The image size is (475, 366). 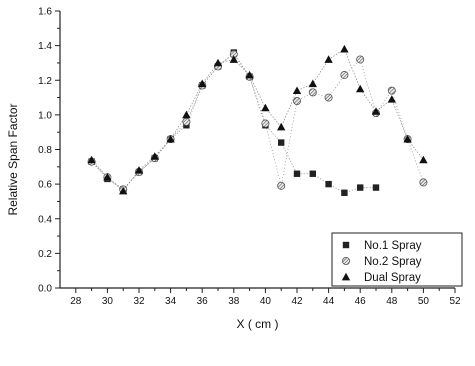 I want to click on x-tick-label: 28, so click(x=76, y=301).